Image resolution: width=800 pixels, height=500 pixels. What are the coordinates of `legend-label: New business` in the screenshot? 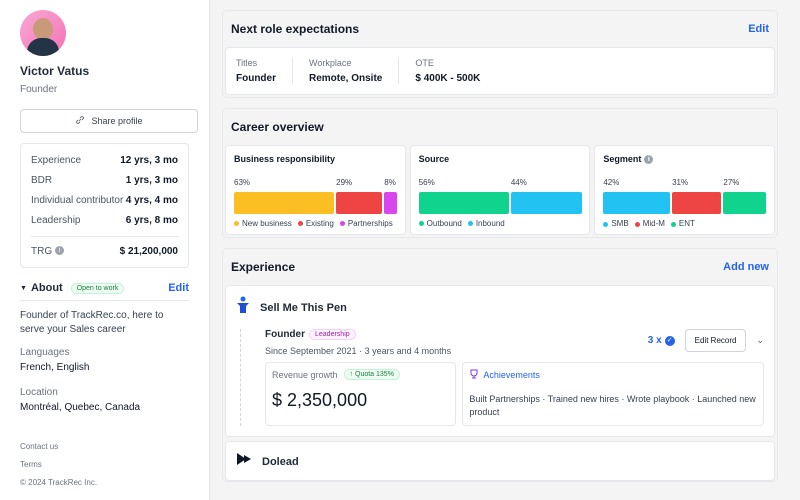 It's located at (267, 223).